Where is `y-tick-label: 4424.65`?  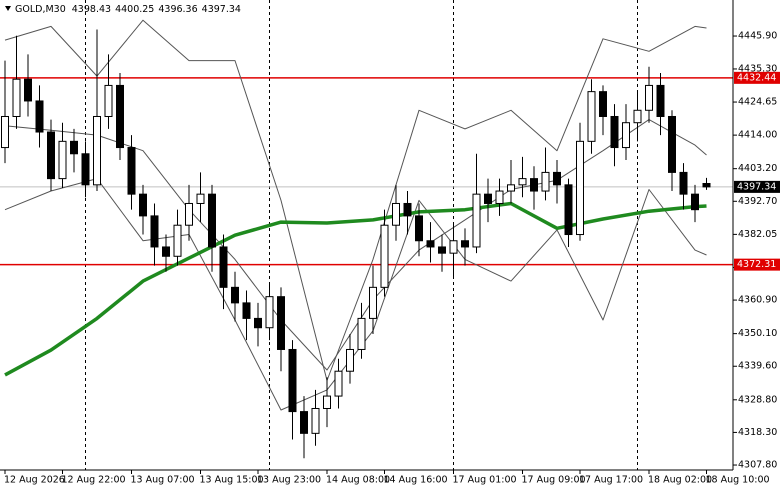
y-tick-label: 4424.65 is located at coordinates (757, 102).